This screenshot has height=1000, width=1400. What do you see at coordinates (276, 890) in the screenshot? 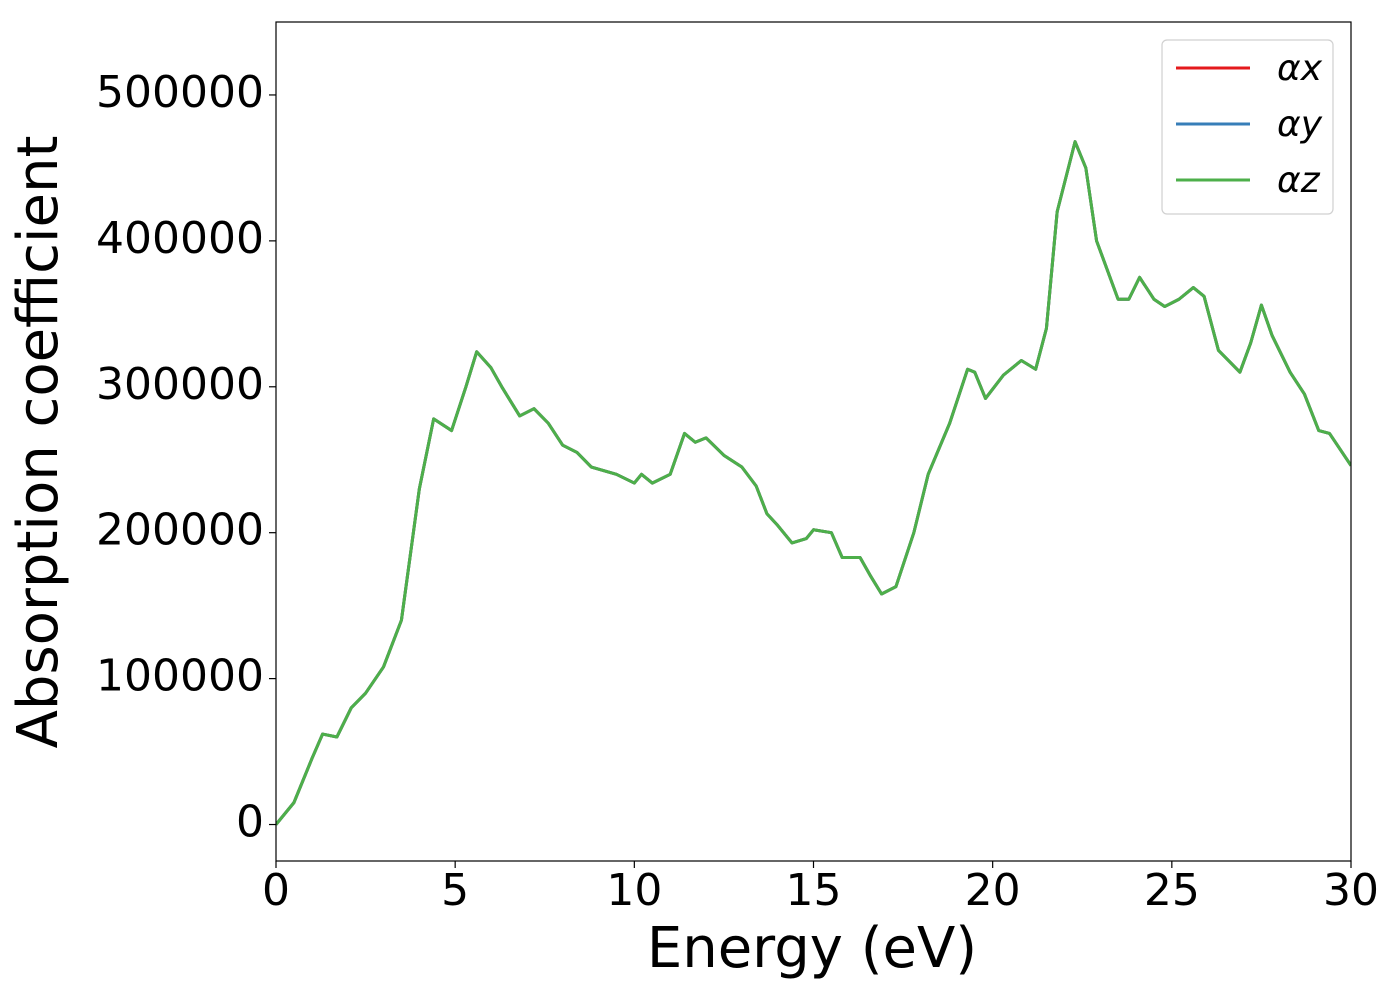
I see `x-tick-label: 0` at bounding box center [276, 890].